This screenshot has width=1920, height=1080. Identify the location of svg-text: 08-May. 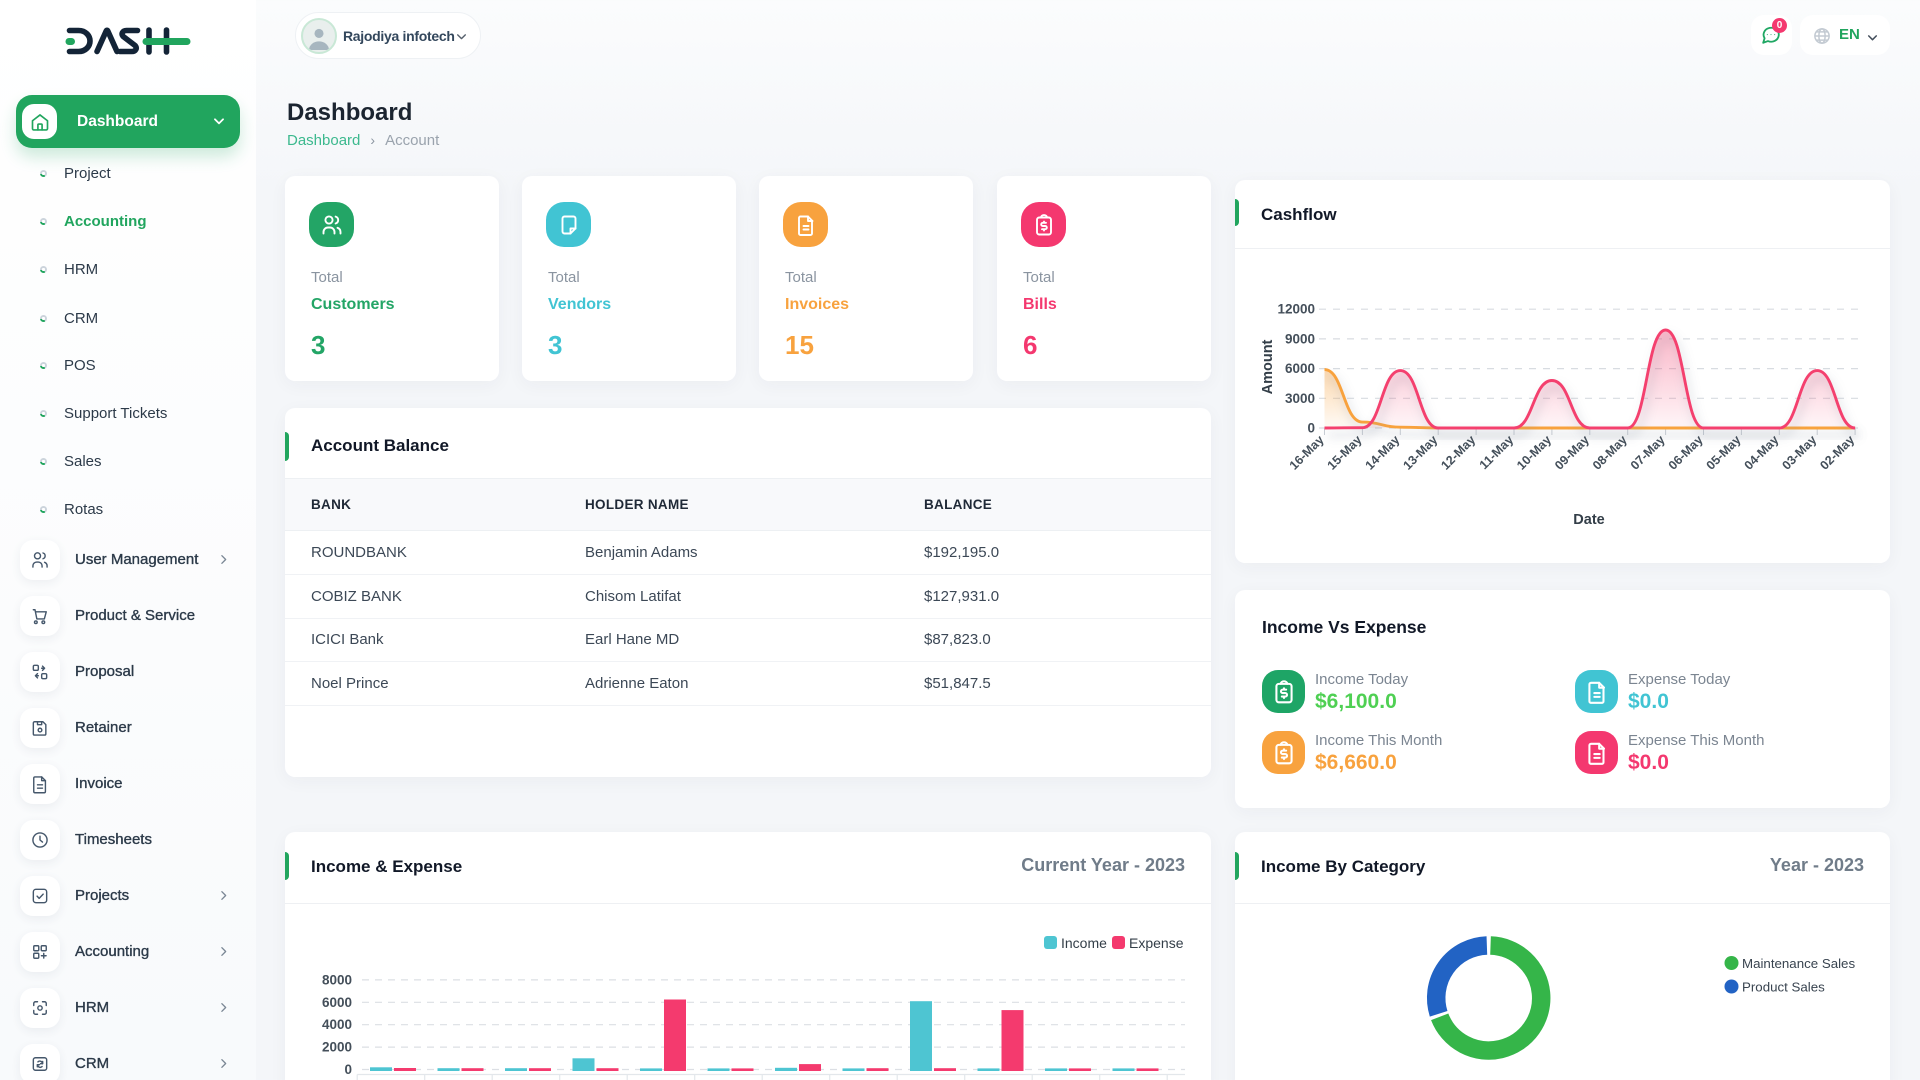
(1610, 453).